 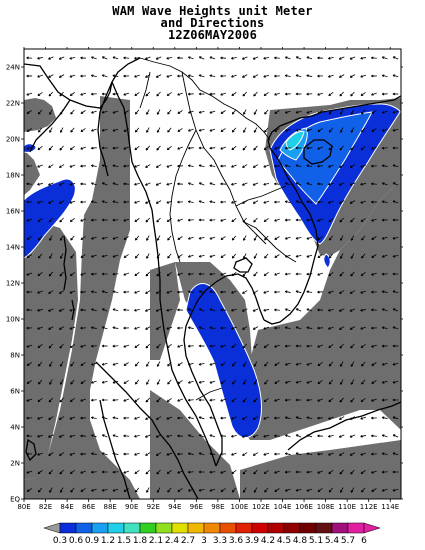 I want to click on colorbar-label: 1.5, so click(x=124, y=541).